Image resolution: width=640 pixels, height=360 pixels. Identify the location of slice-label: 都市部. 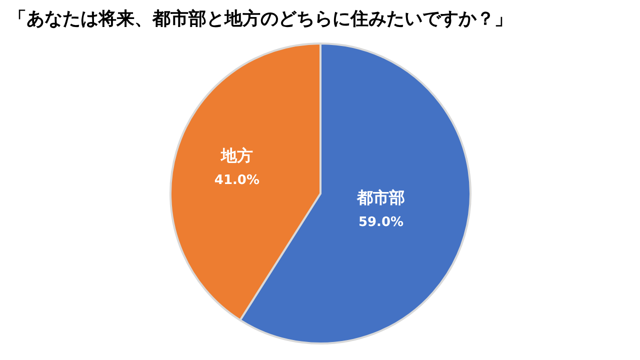
(380, 198).